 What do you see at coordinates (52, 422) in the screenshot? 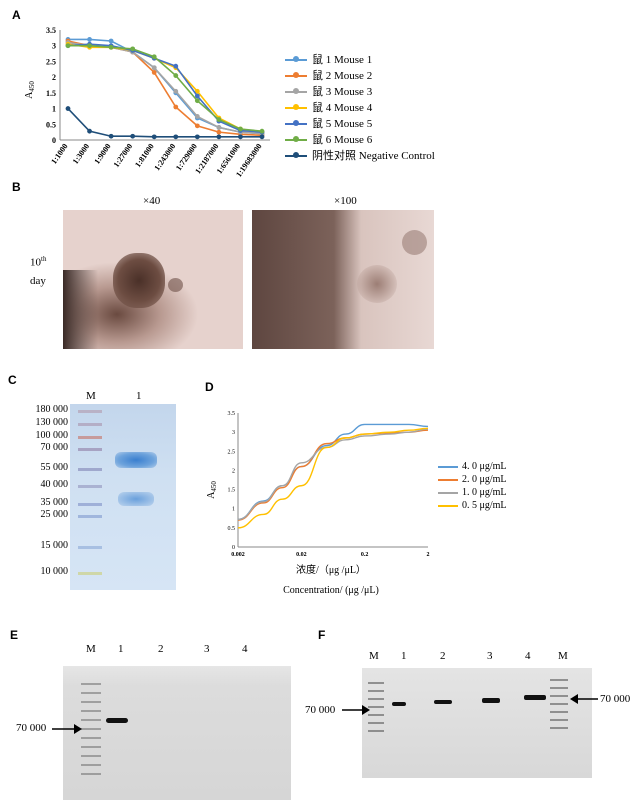
I see `marker-size-label: 130 000` at bounding box center [52, 422].